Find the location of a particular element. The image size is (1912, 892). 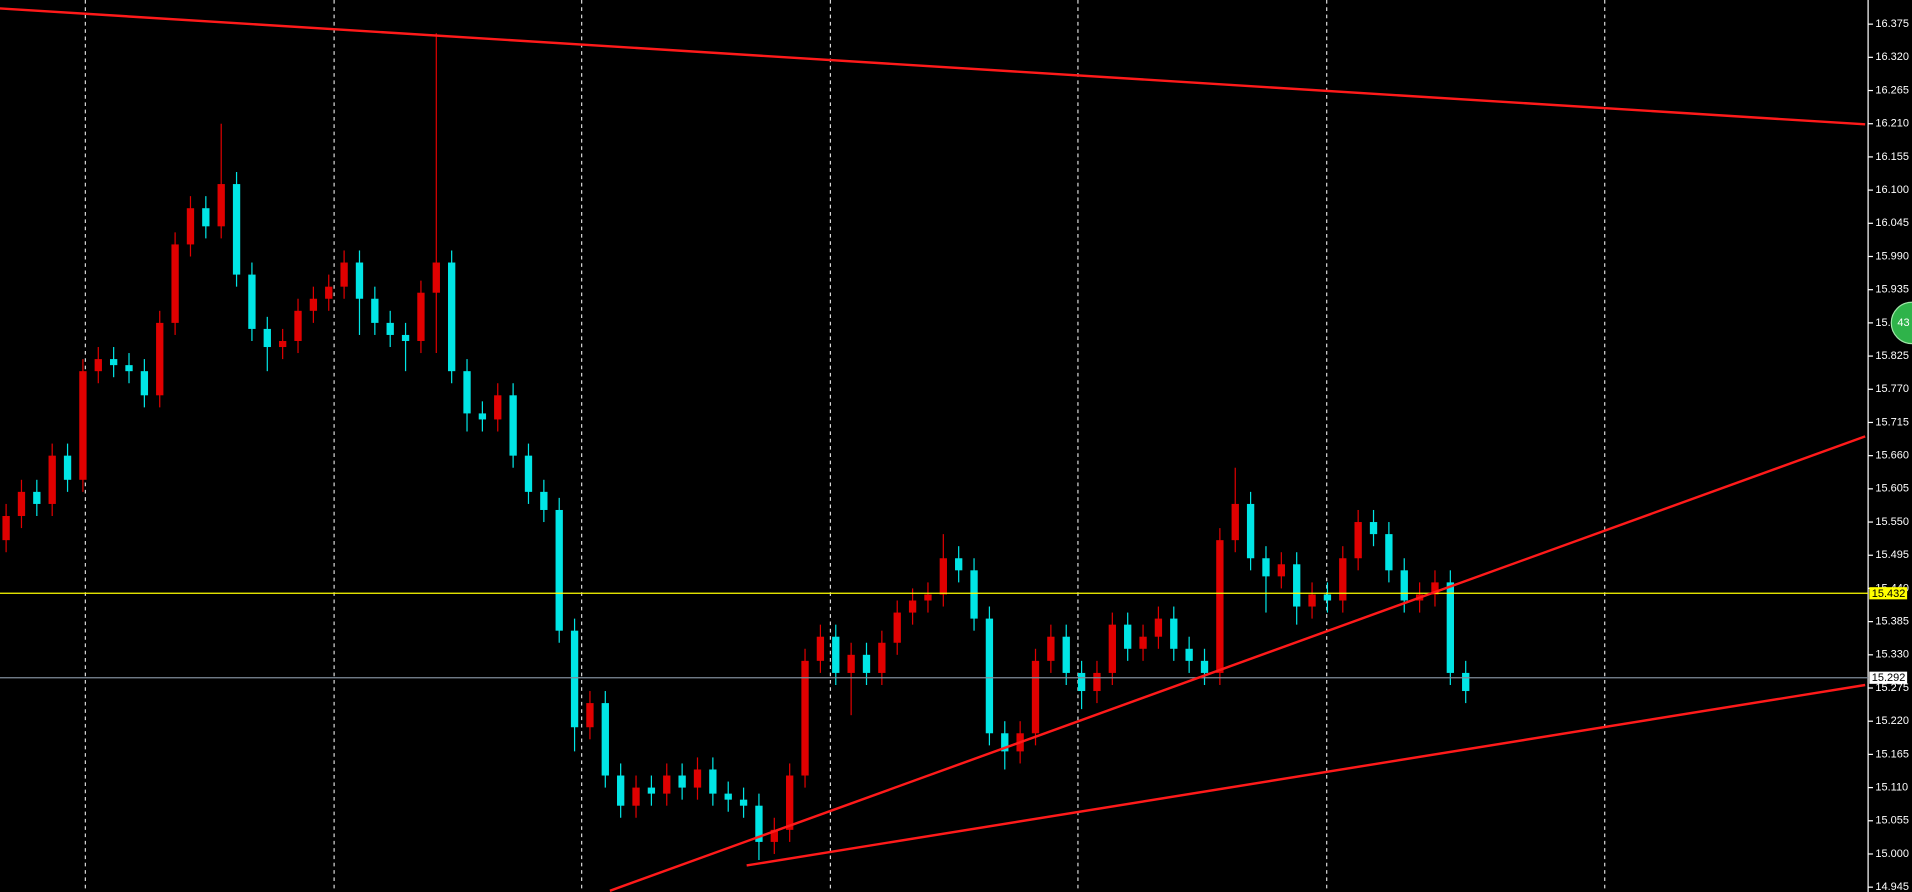

y-tick-label: 15.770 is located at coordinates (1892, 389).